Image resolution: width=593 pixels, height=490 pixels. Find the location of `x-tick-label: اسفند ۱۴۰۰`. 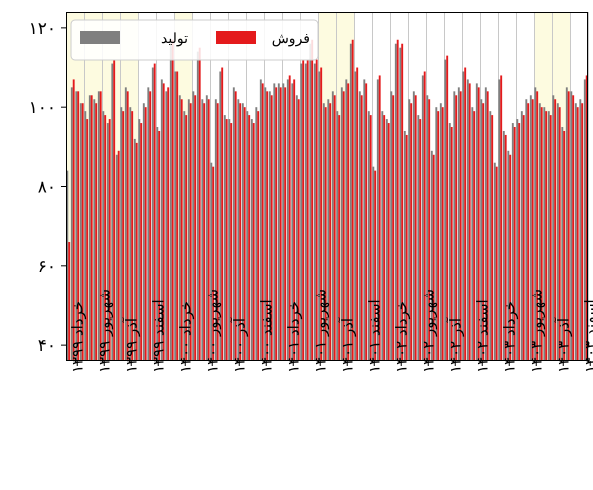

x-tick-label: اسفند ۱۴۰۰ is located at coordinates (266, 336).